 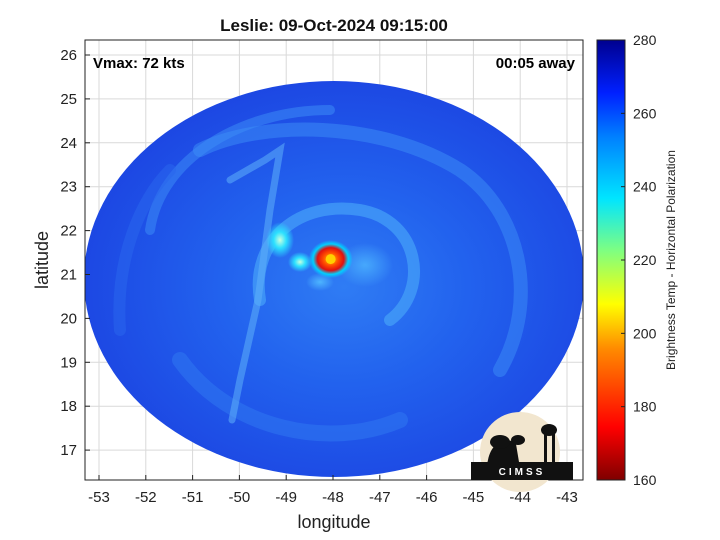 I want to click on cimss-logo: CIMSS, so click(x=522, y=452).